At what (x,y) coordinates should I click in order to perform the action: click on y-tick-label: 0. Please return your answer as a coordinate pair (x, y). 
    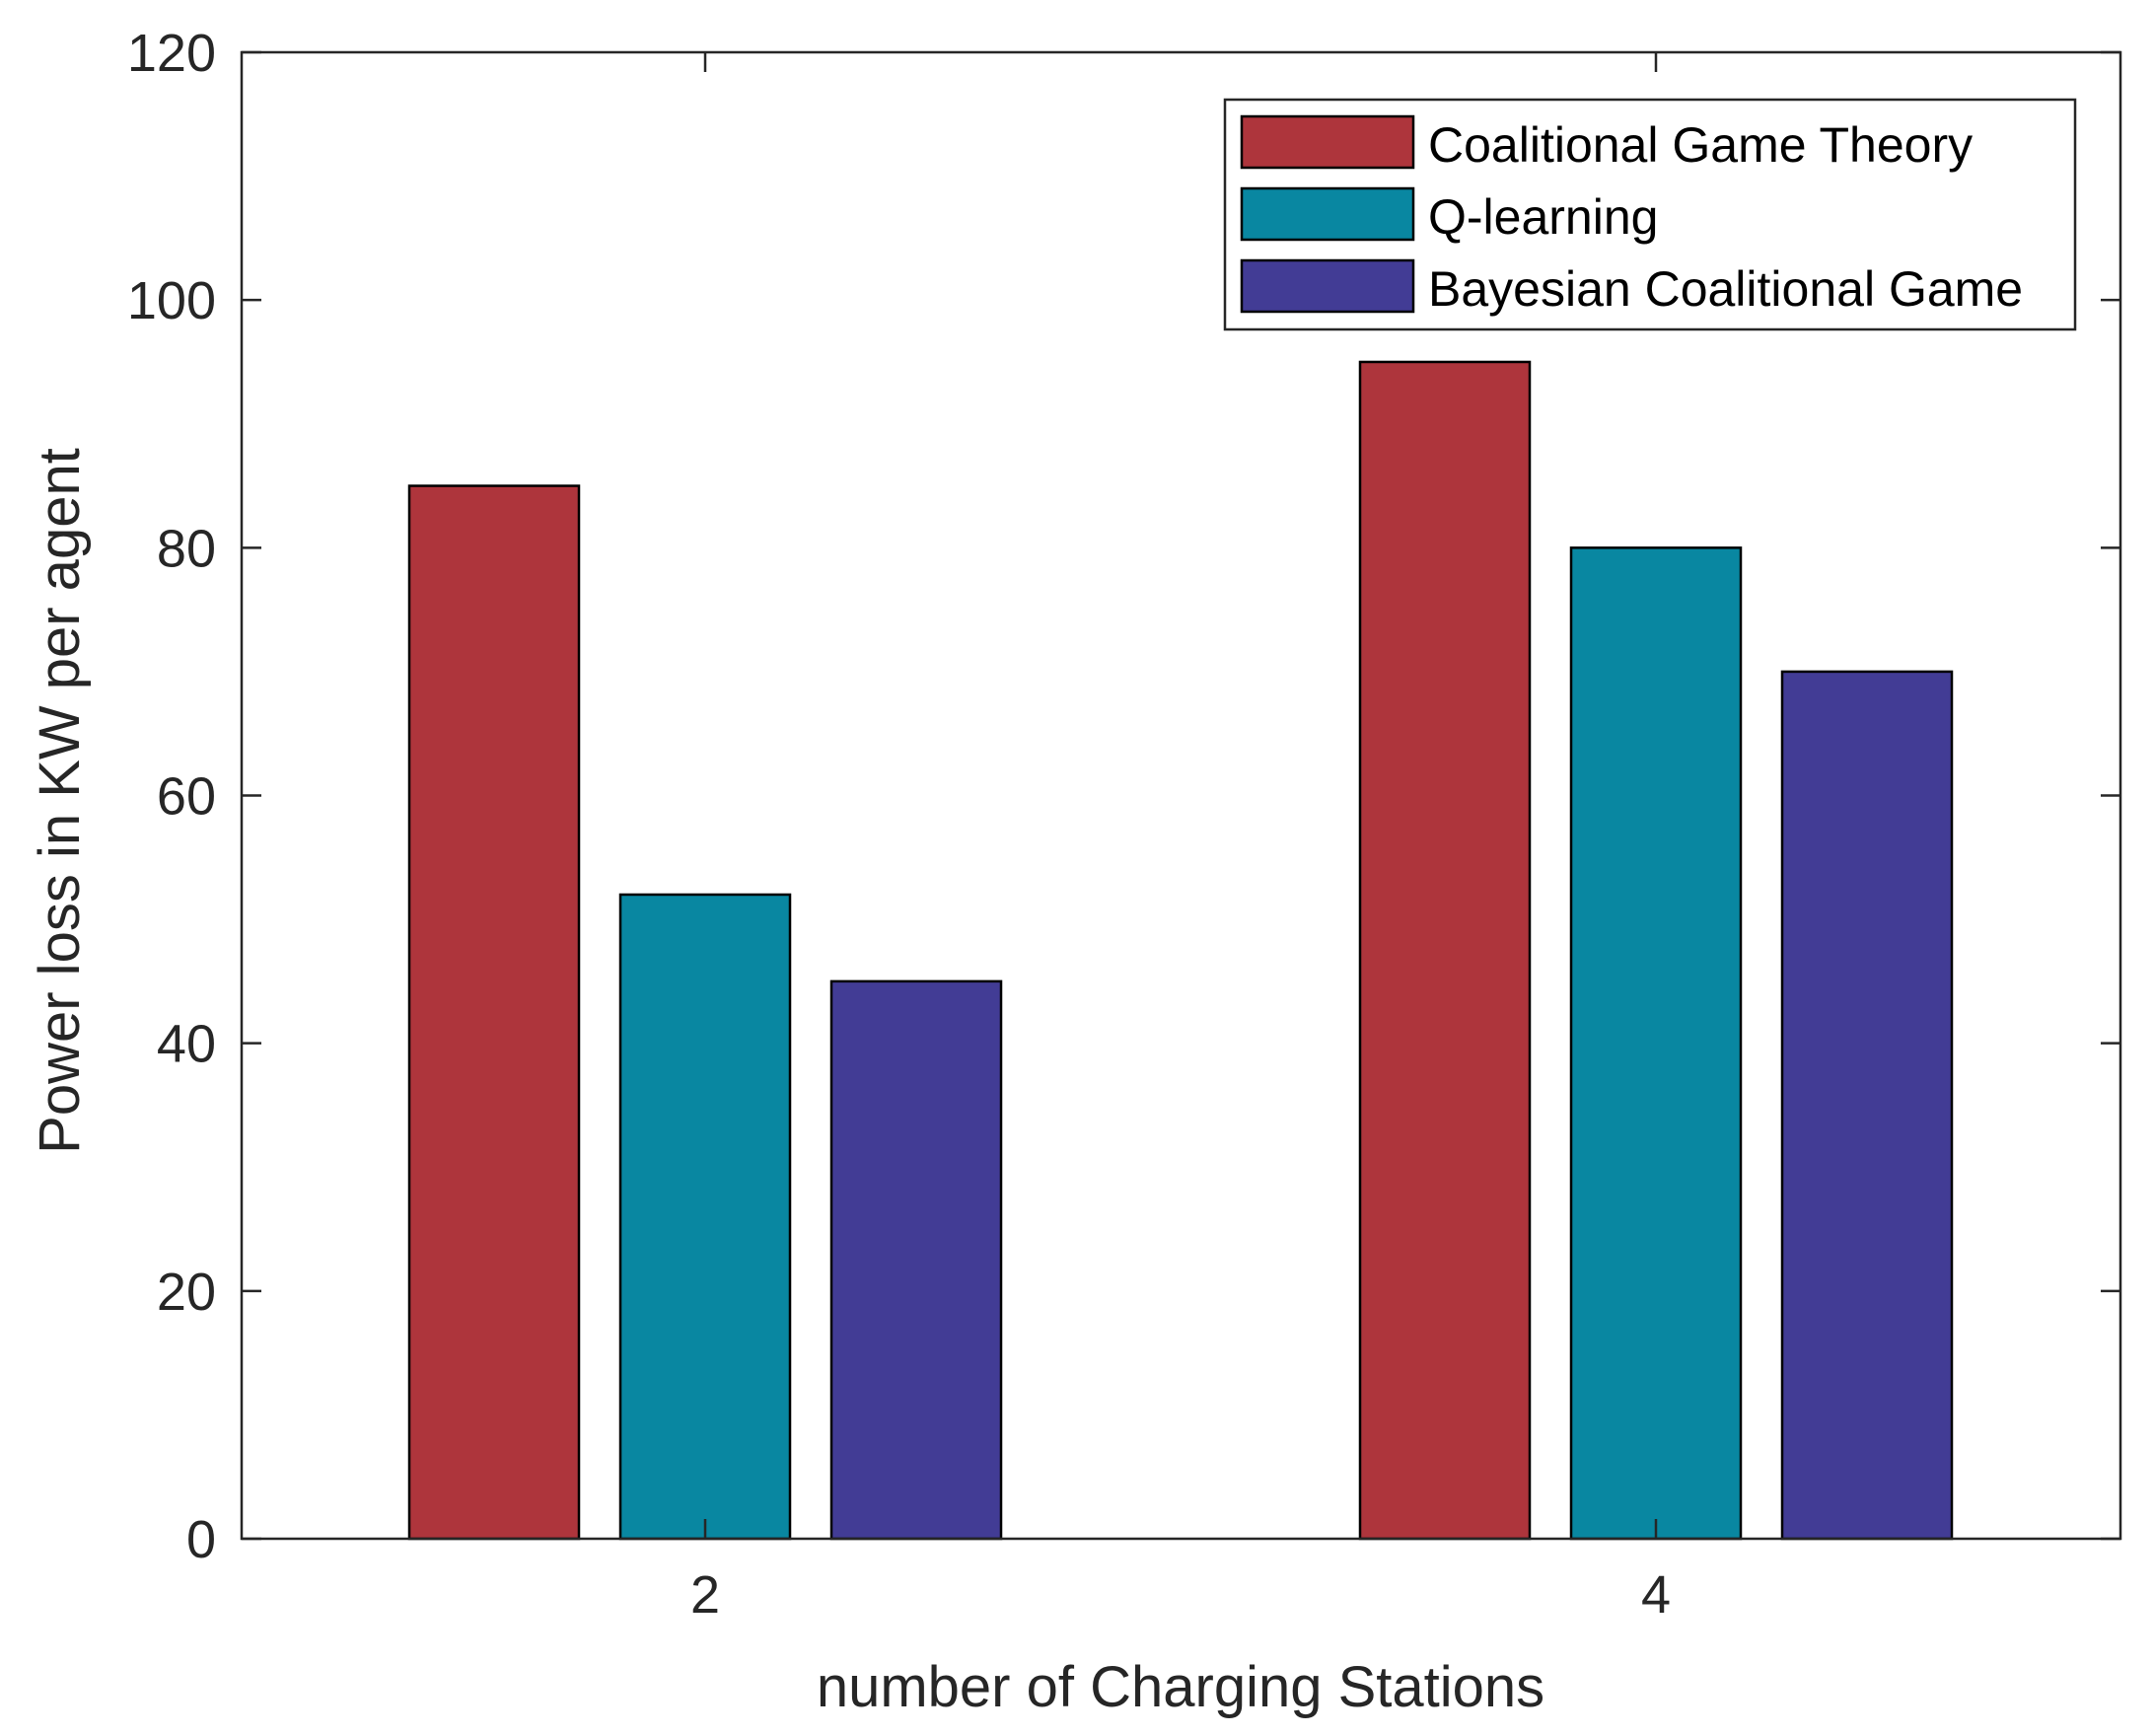
    Looking at the image, I should click on (201, 1539).